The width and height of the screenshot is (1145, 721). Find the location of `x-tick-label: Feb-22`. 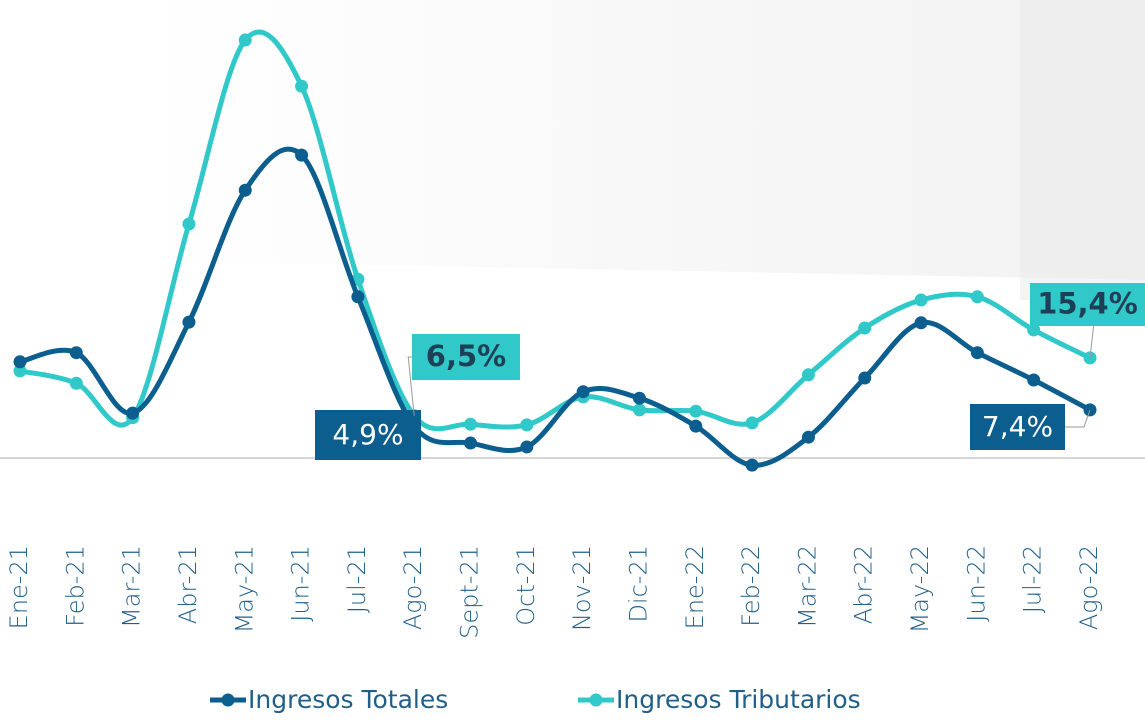

x-tick-label: Feb-22 is located at coordinates (751, 586).